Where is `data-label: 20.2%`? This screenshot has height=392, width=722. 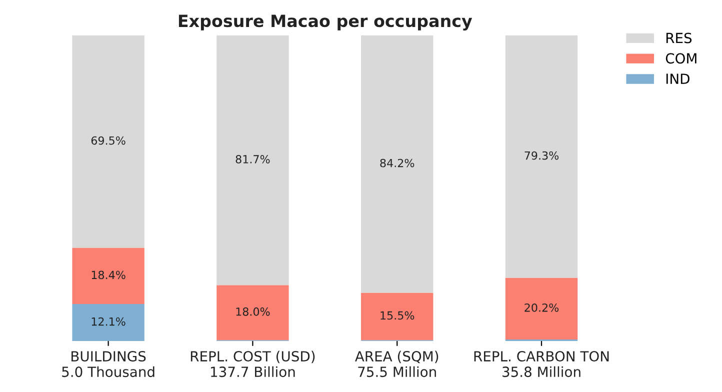
data-label: 20.2% is located at coordinates (541, 307).